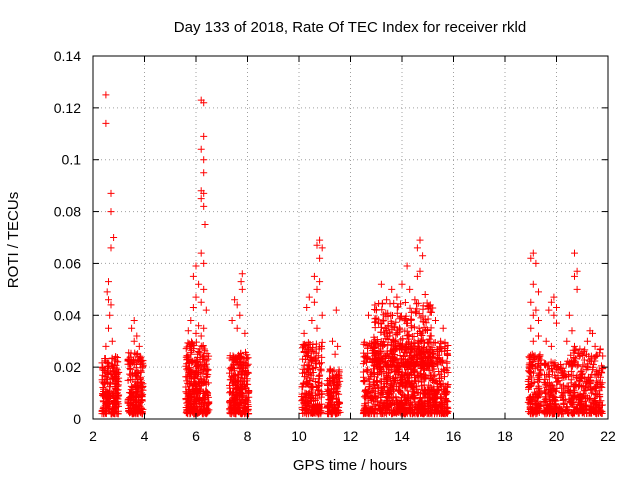 Image resolution: width=640 pixels, height=480 pixels. I want to click on x-tick-label: 14, so click(402, 436).